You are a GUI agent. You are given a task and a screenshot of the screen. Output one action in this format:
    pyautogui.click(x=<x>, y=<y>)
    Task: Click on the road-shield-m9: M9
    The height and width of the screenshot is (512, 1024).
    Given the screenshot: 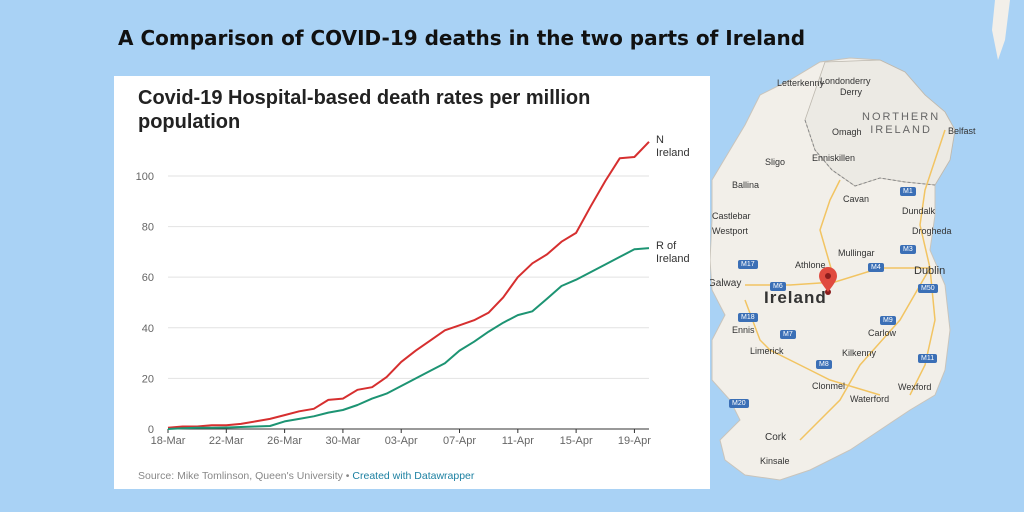 What is the action you would take?
    pyautogui.click(x=888, y=320)
    